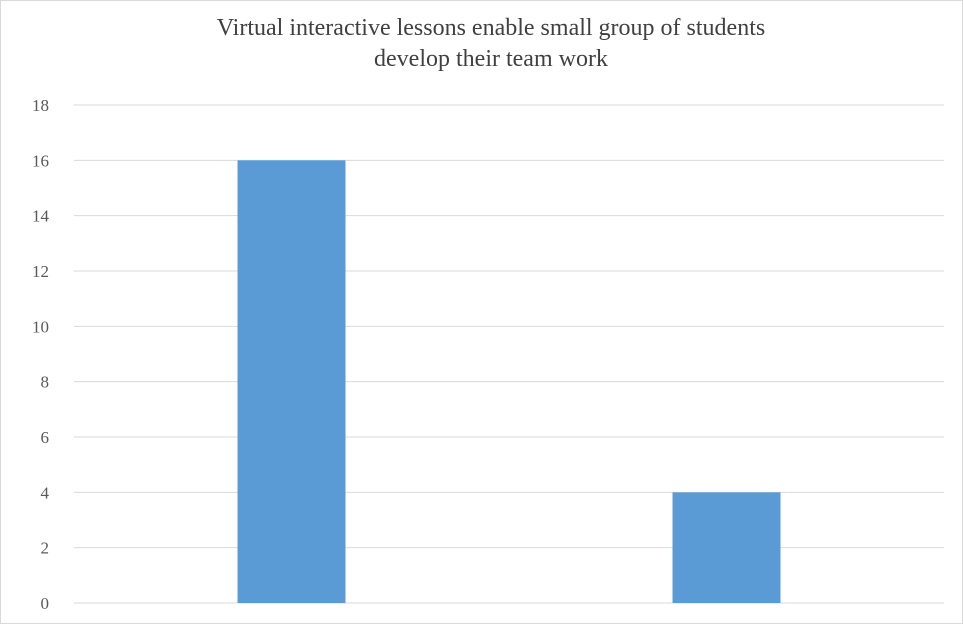 The height and width of the screenshot is (625, 963). What do you see at coordinates (45, 492) in the screenshot?
I see `y-tick-label: 4` at bounding box center [45, 492].